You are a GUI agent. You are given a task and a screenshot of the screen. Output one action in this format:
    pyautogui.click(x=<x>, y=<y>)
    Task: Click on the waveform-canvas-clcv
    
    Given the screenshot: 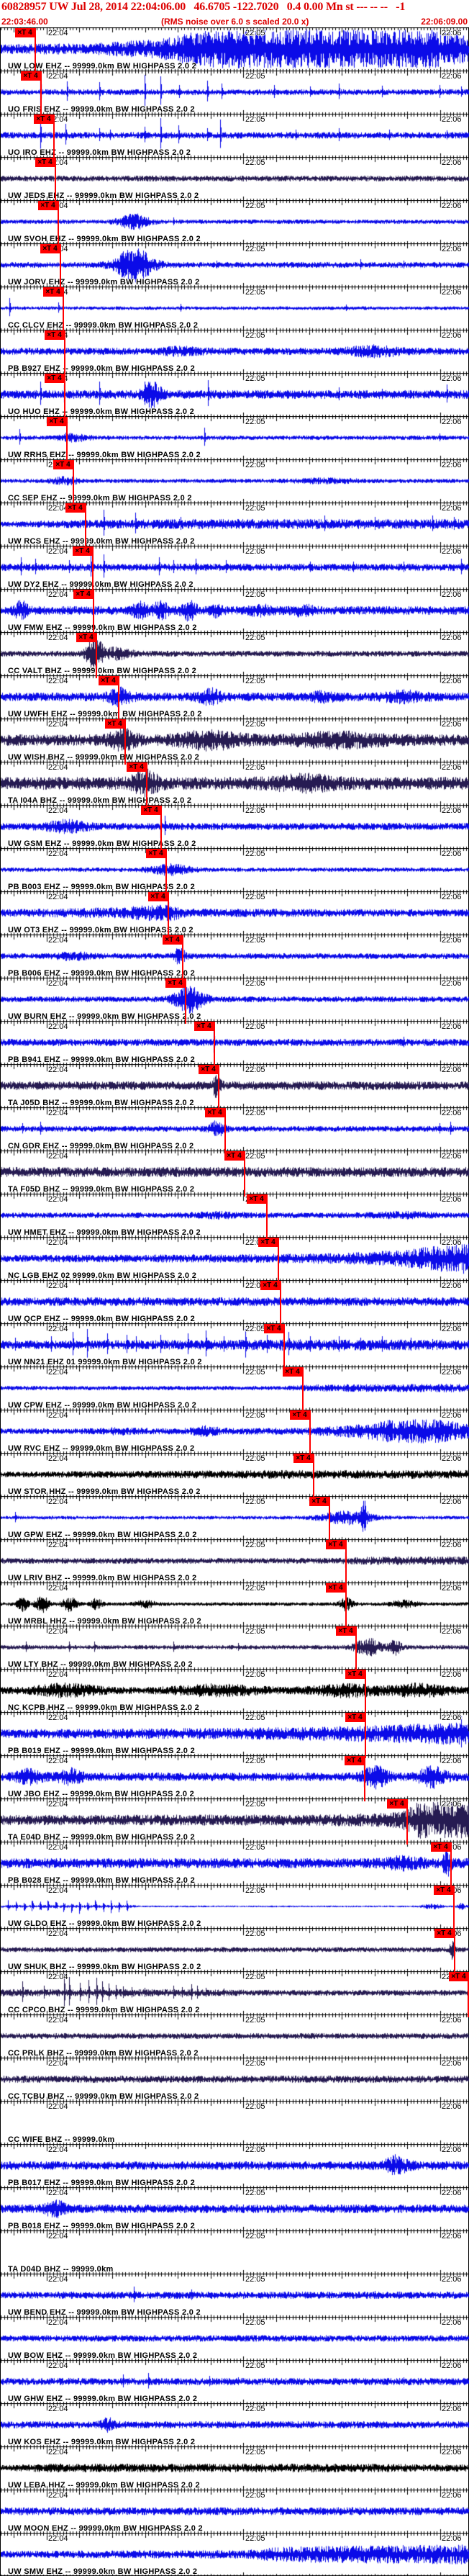 What is the action you would take?
    pyautogui.click(x=235, y=308)
    